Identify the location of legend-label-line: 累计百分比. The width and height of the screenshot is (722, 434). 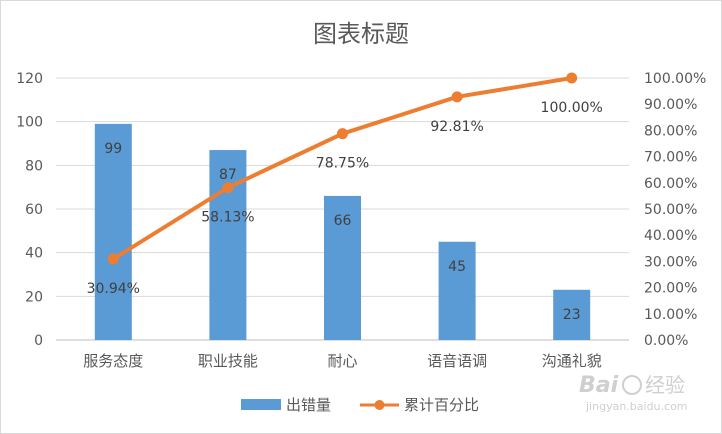
(441, 405).